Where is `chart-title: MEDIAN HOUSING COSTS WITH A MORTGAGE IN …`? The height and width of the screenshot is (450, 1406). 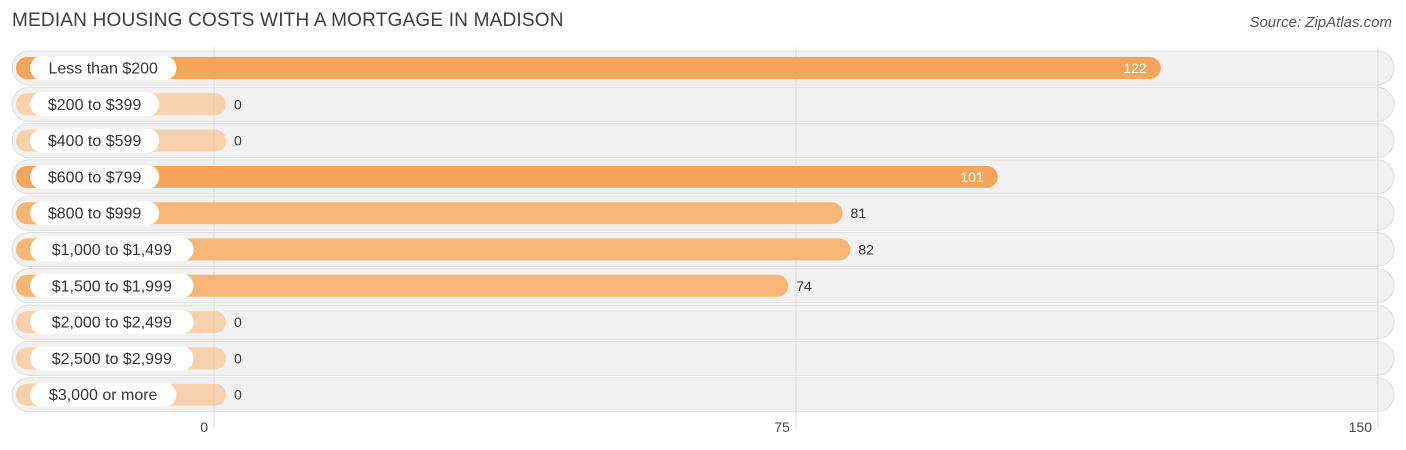 chart-title: MEDIAN HOUSING COSTS WITH A MORTGAGE IN … is located at coordinates (288, 20).